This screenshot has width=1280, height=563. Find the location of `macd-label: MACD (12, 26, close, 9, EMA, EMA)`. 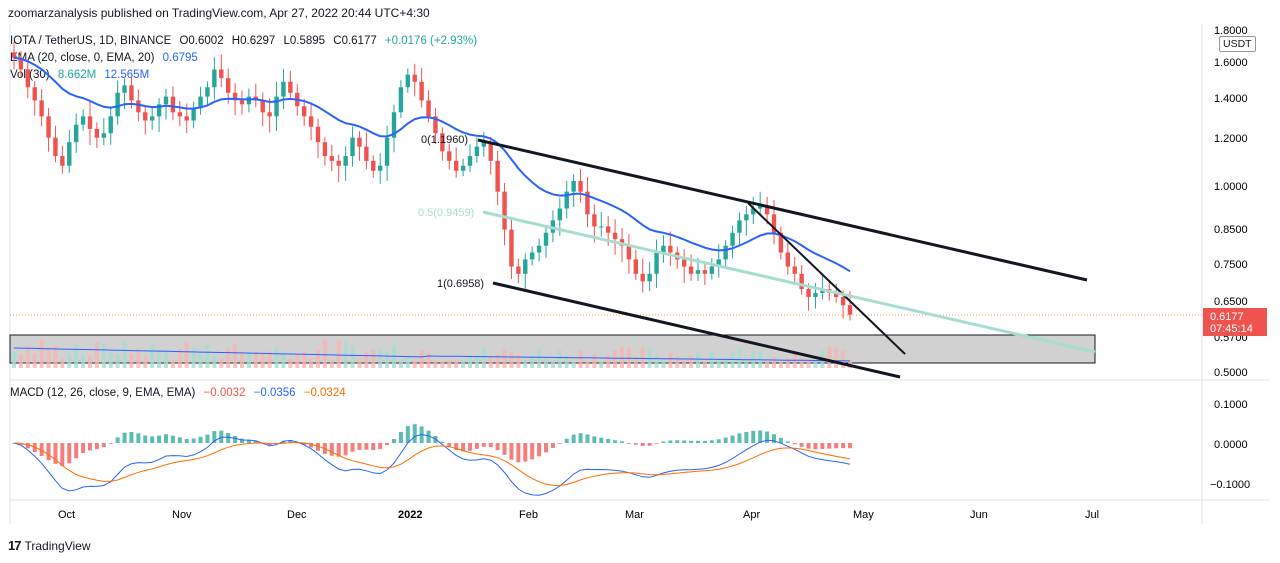

macd-label: MACD (12, 26, close, 9, EMA, EMA) is located at coordinates (103, 393).